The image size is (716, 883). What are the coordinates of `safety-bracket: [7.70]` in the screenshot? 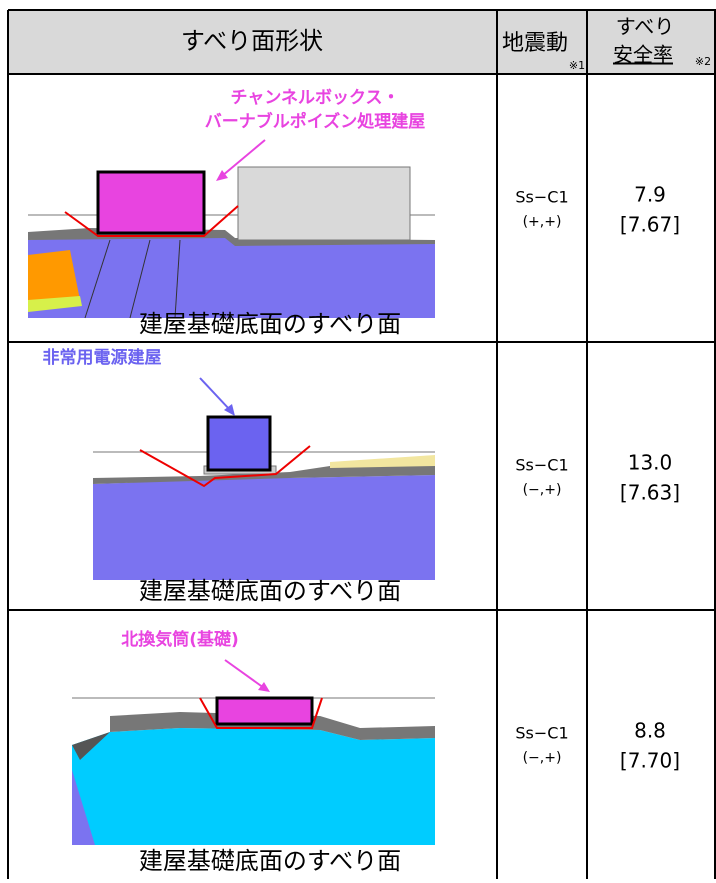 It's located at (650, 761).